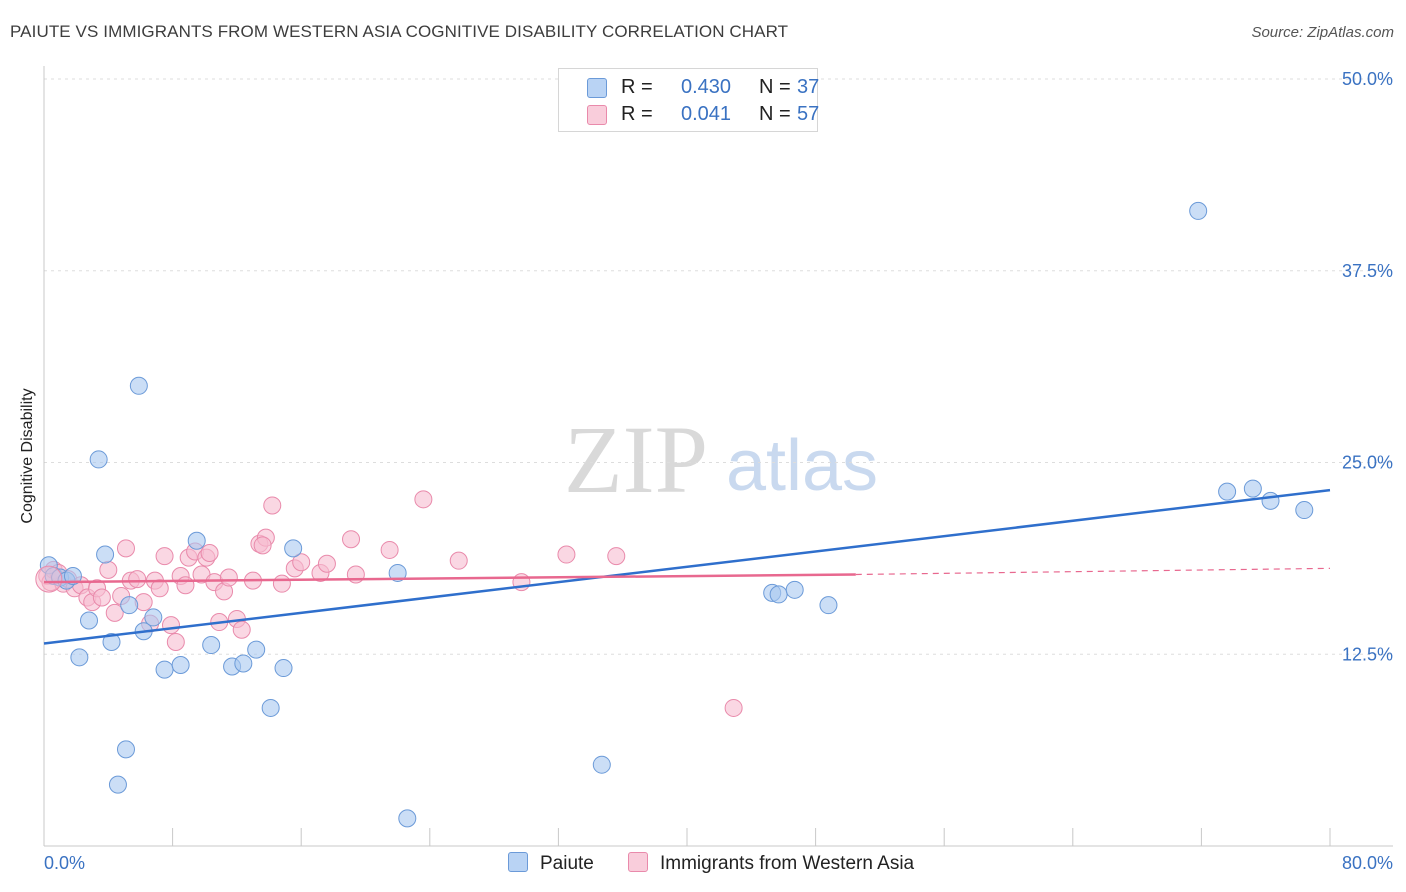 Image resolution: width=1406 pixels, height=892 pixels. Describe the element at coordinates (597, 88) in the screenshot. I see `legend-swatch-paiute` at that location.